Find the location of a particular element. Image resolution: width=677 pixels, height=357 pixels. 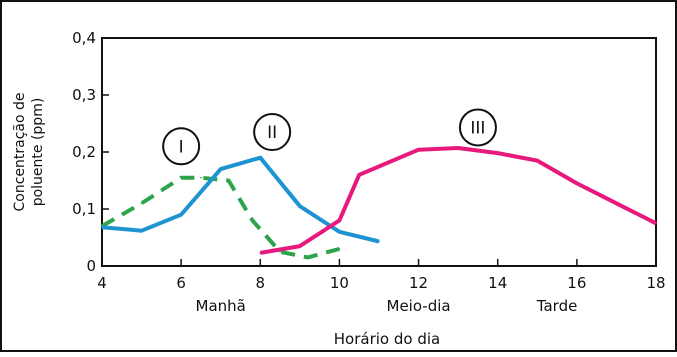

y-tick-label: 0,1 is located at coordinates (84, 209).